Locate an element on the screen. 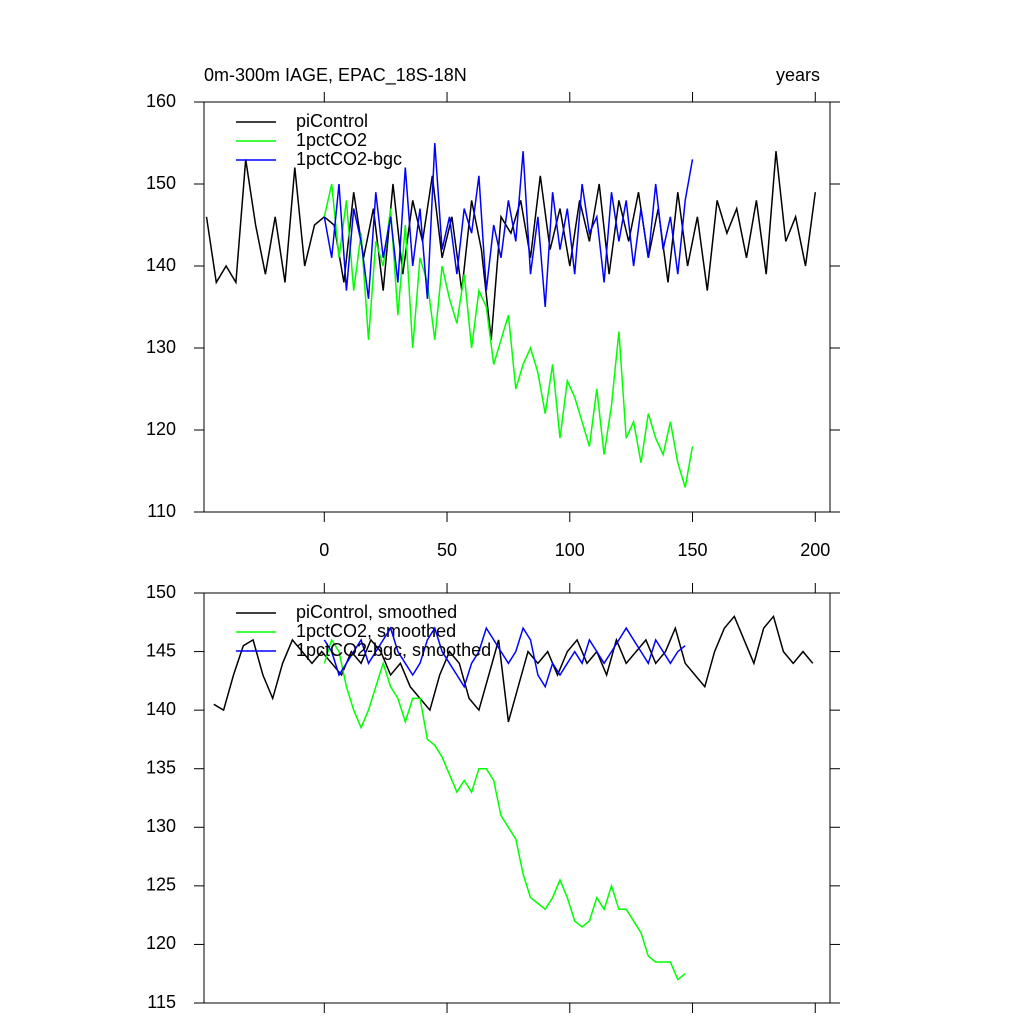 The image size is (1024, 1029). chart-title: 0m-300m IAGE, EPAC_18S-18N is located at coordinates (335, 75).